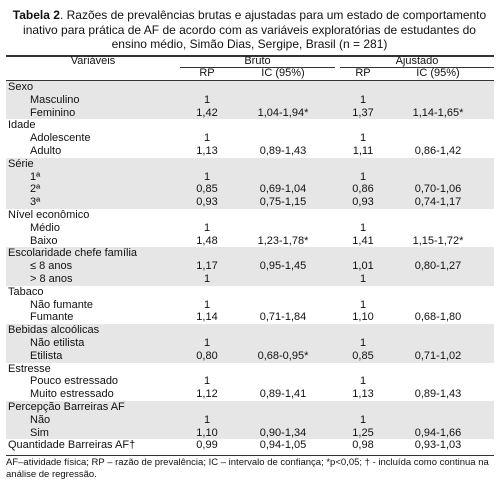 This screenshot has width=499, height=496. I want to click on cell-value: 1,42, so click(207, 112).